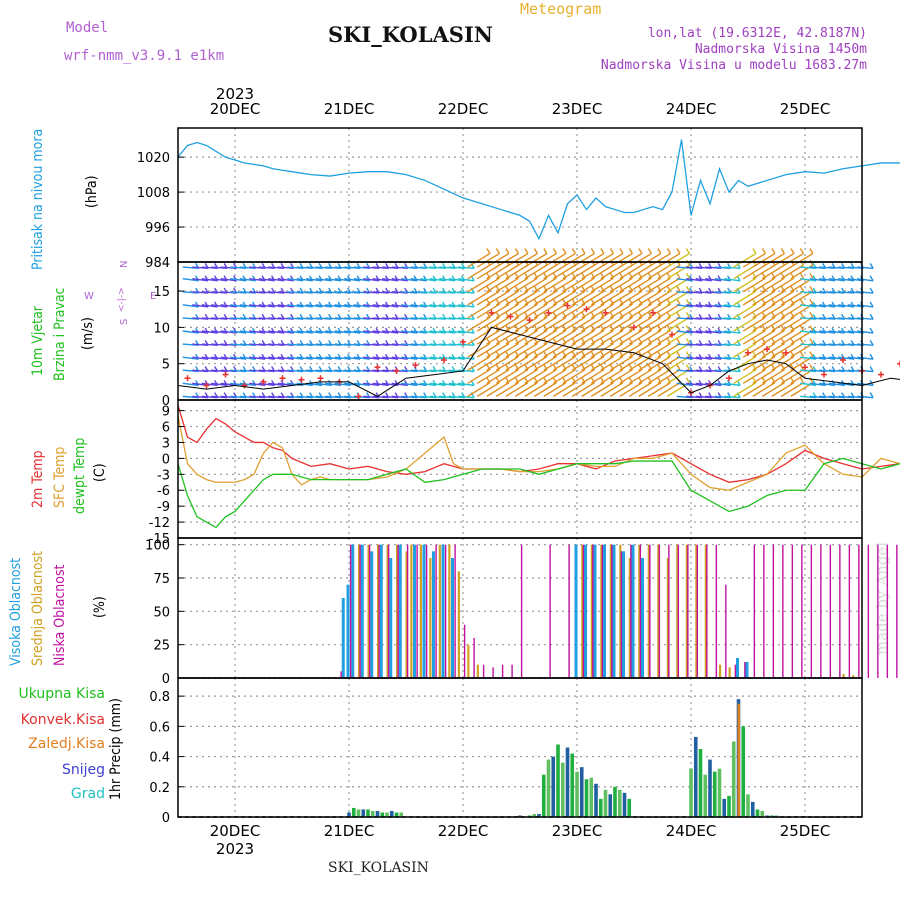  What do you see at coordinates (561, 9) in the screenshot?
I see `meteogram-label: Meteogram` at bounding box center [561, 9].